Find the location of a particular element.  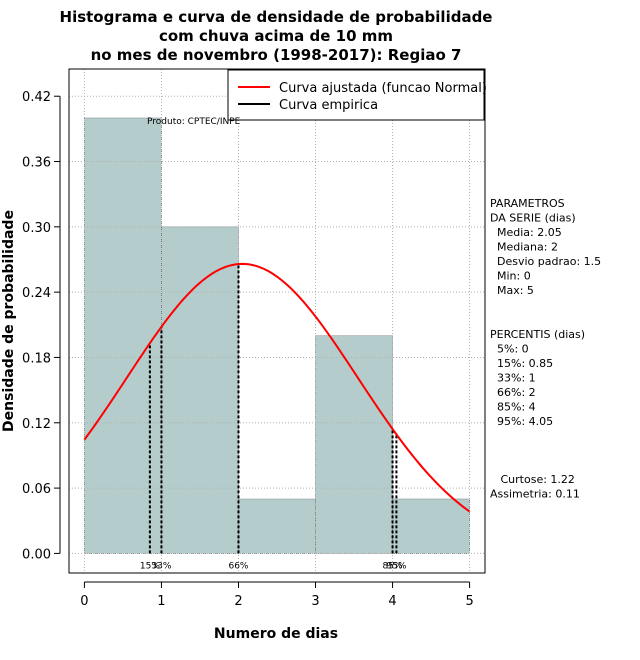

x-tick-label-3: 3 is located at coordinates (315, 601).